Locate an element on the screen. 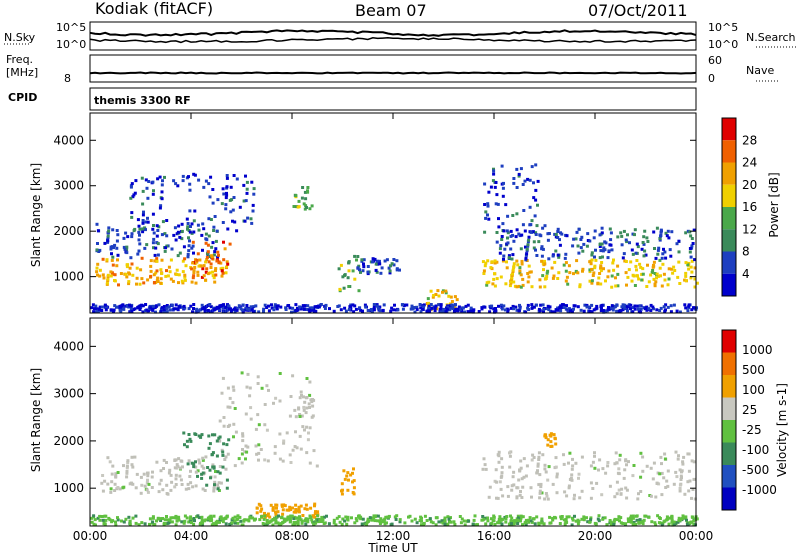  y-tick-label: 4000 is located at coordinates (68, 346).